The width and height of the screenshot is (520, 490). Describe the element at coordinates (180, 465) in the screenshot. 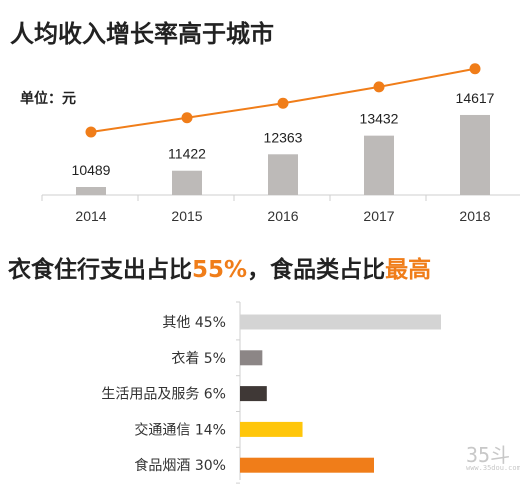

I see `category-label: 食品烟酒 30%` at that location.